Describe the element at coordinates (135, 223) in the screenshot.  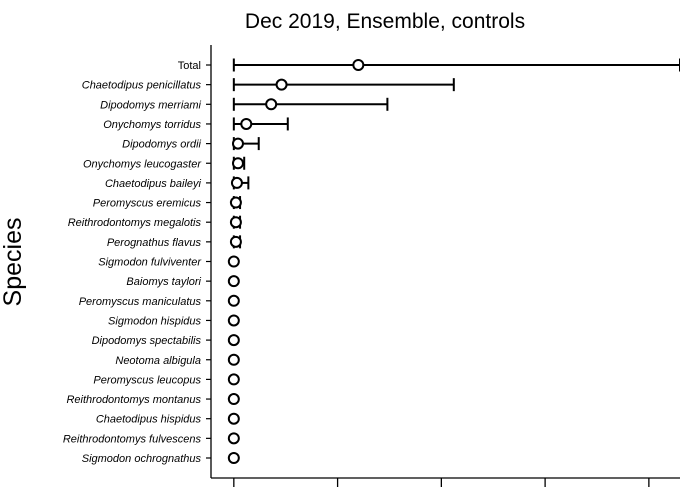
I see `y-tick-label: Reithrodontomys megalotis` at that location.